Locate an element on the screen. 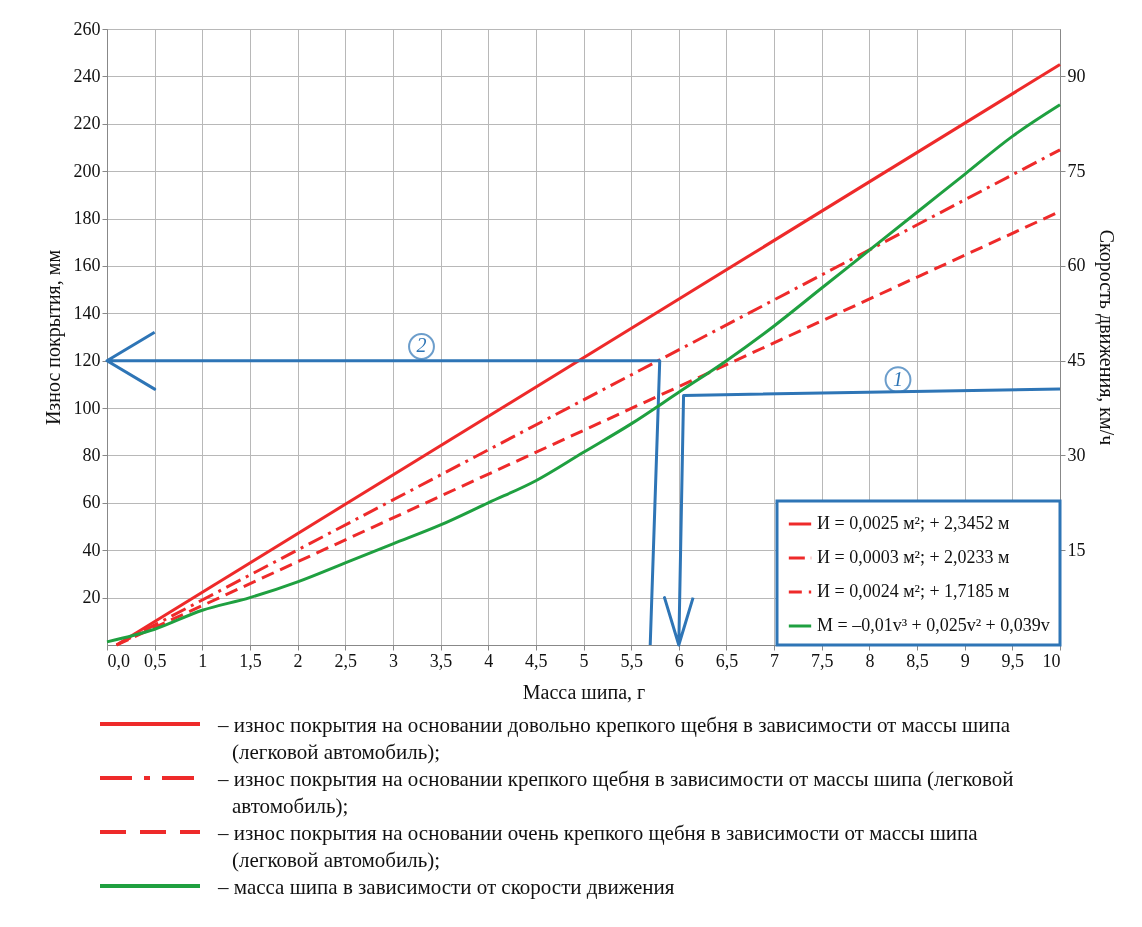  text: – масса шипа в зависимости от скорости движения is located at coordinates (446, 887).